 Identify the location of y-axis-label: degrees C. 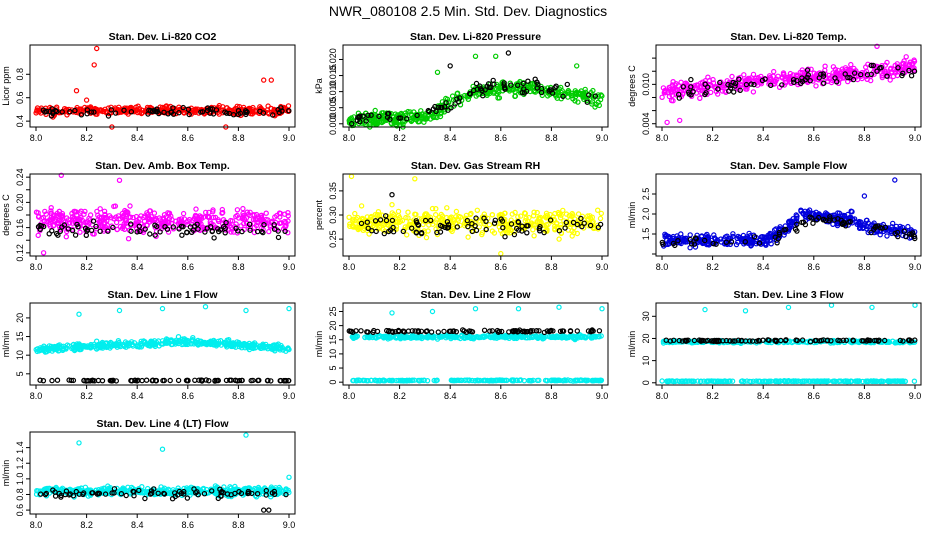
(6, 215).